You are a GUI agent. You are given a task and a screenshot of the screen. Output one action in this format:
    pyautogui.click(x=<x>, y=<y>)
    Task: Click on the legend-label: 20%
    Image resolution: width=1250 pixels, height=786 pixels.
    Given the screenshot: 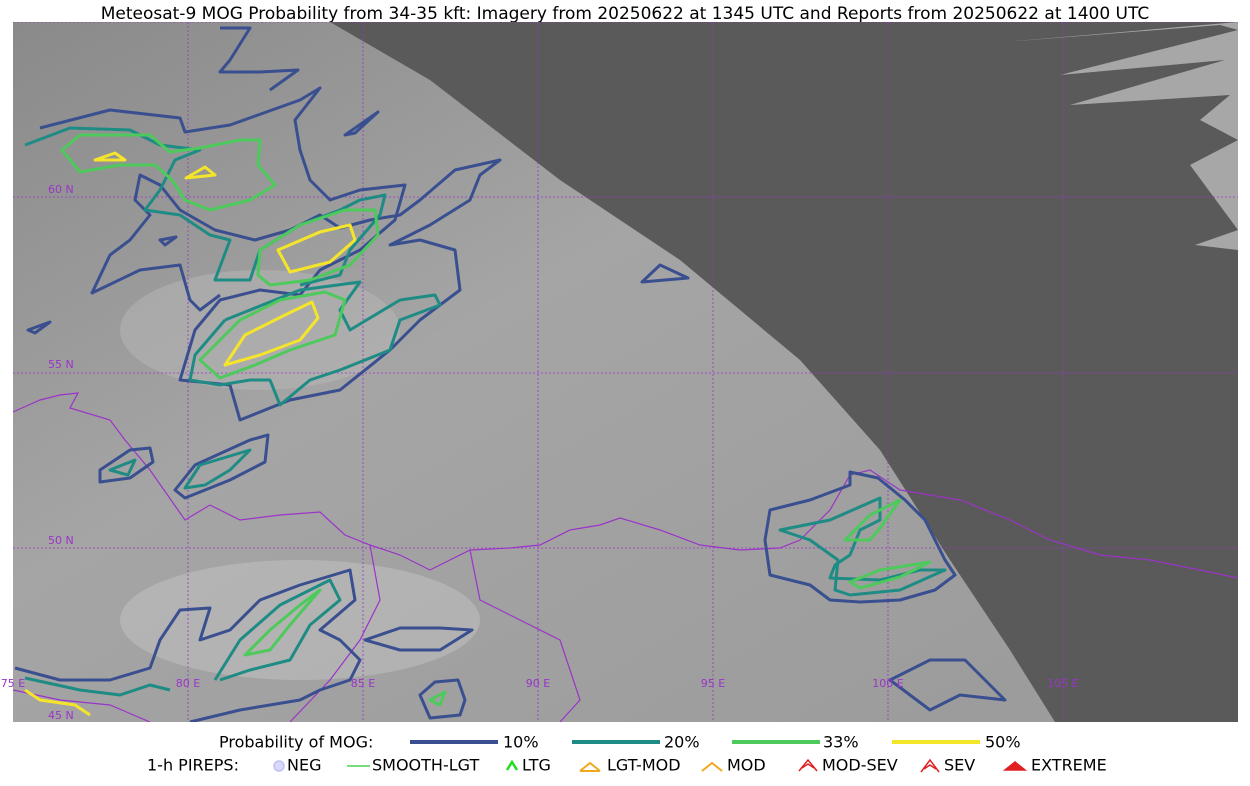 What is the action you would take?
    pyautogui.click(x=682, y=742)
    